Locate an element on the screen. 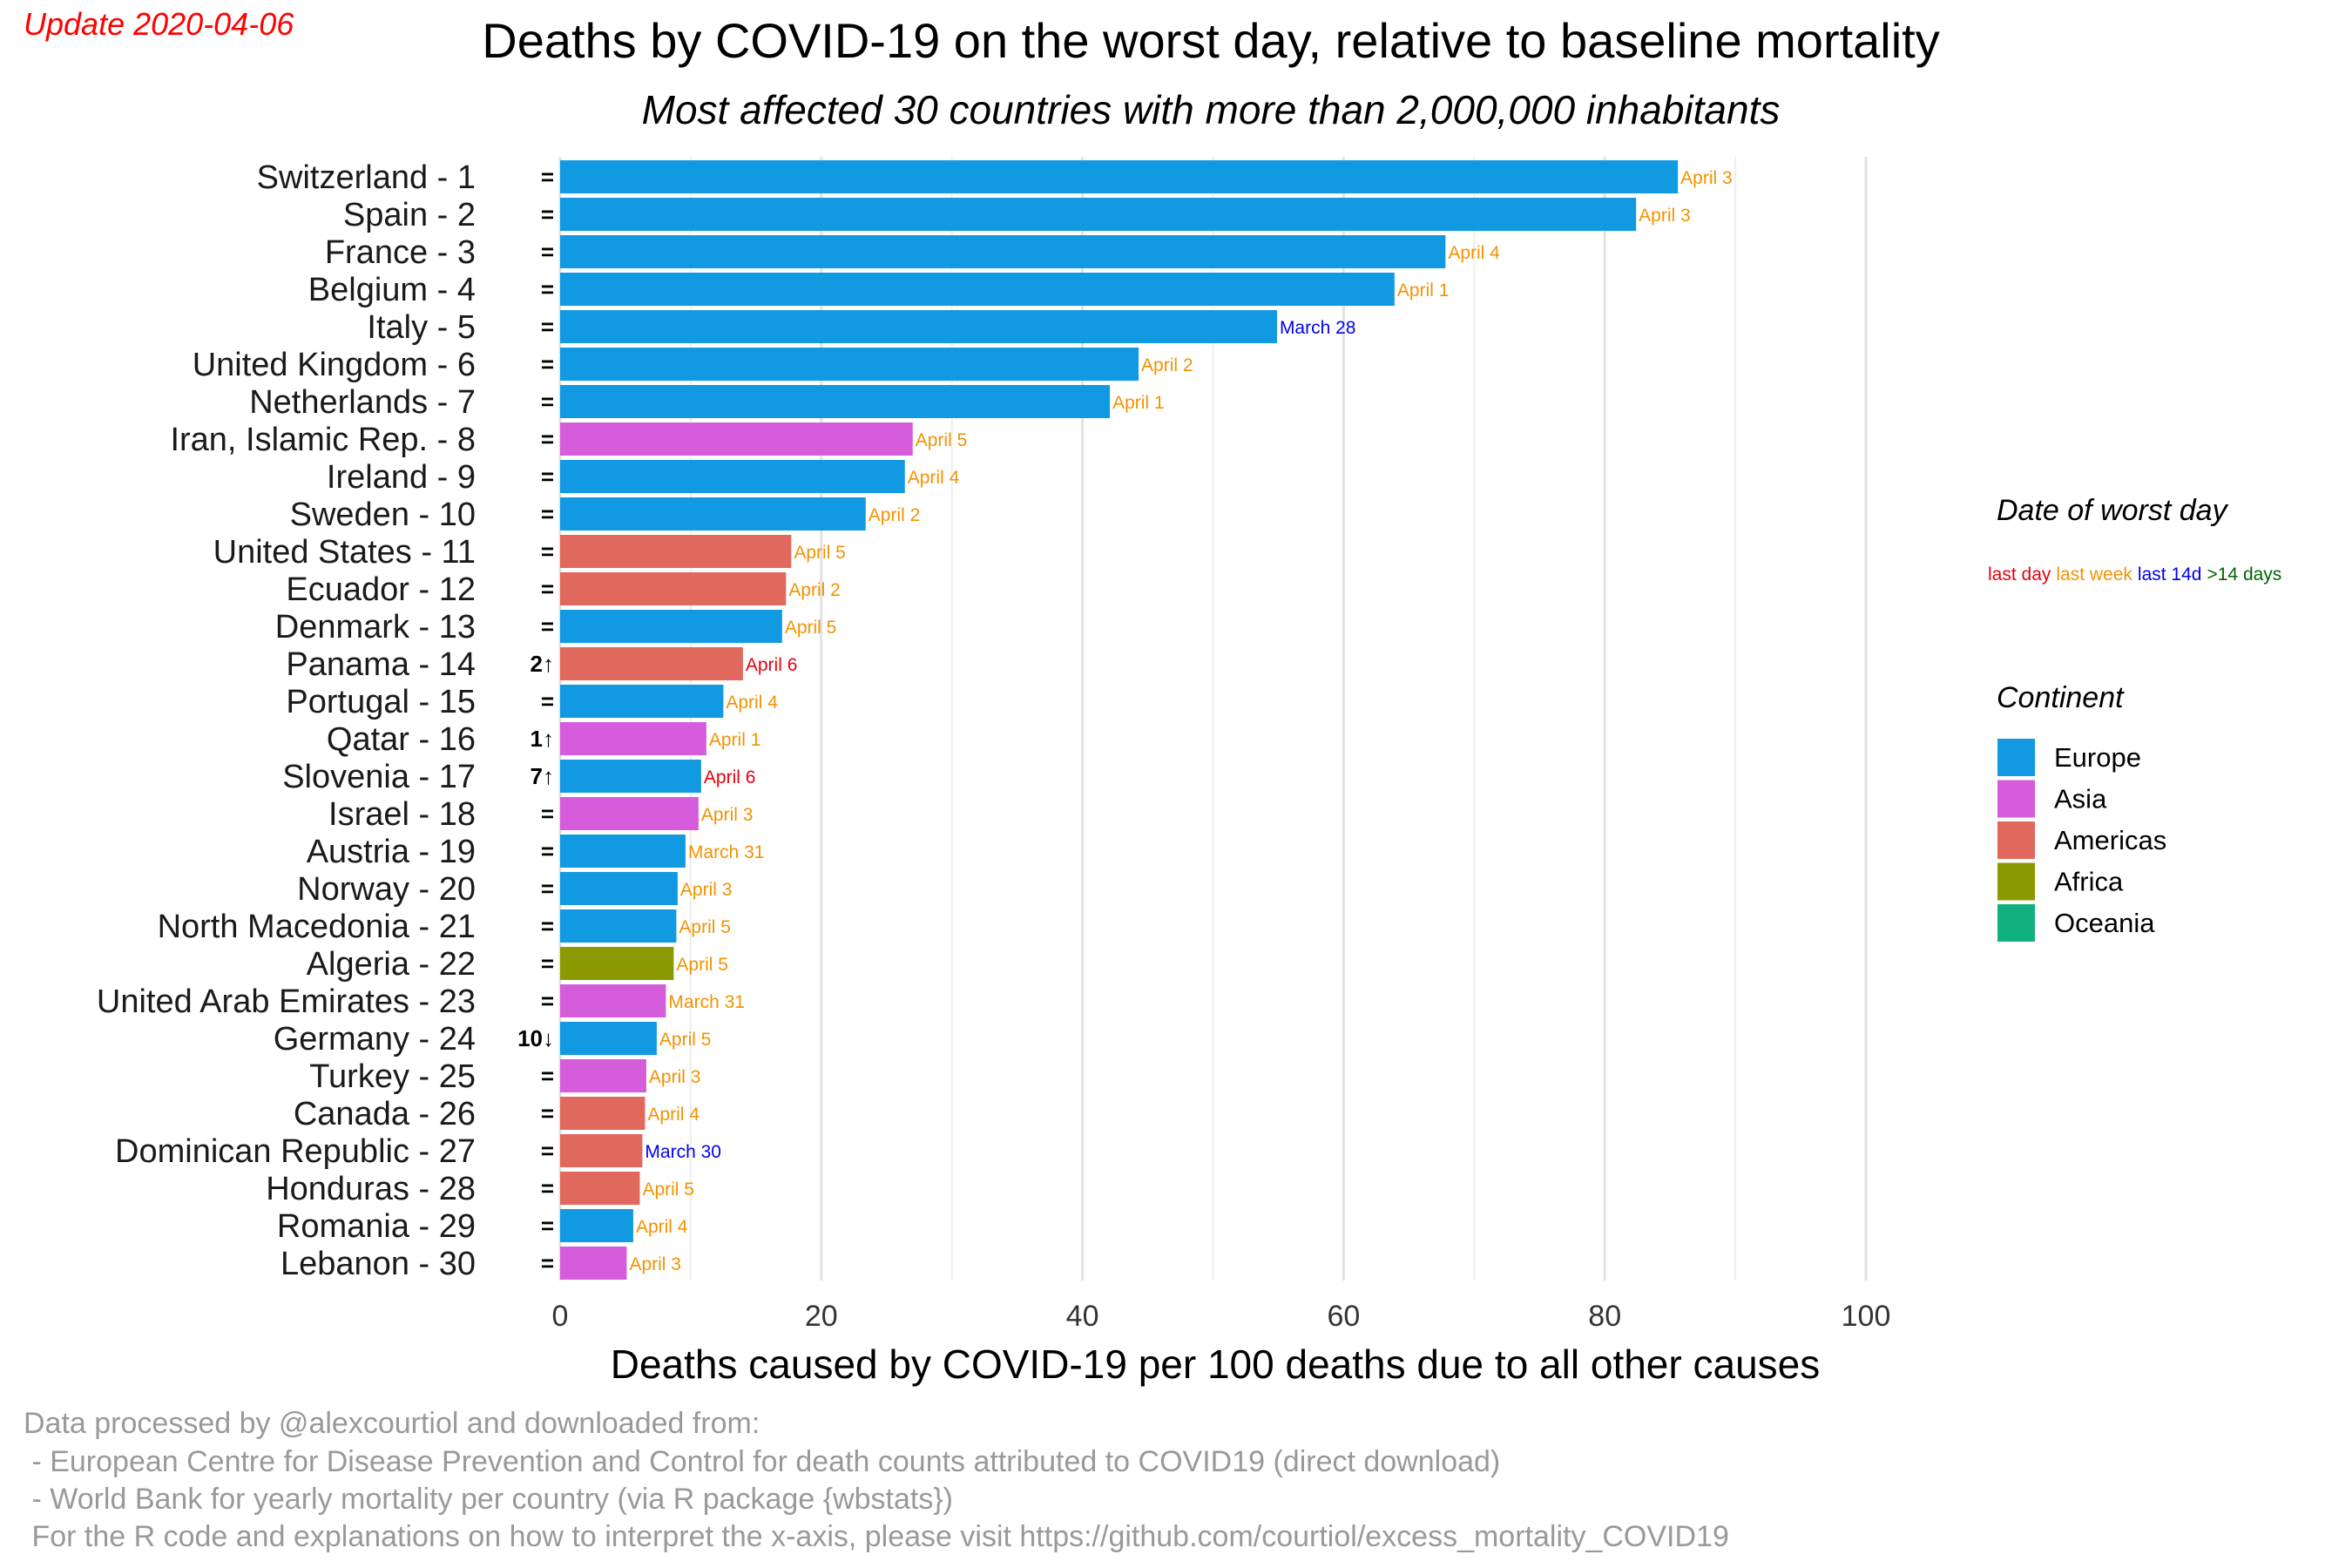 Image resolution: width=2352 pixels, height=1568 pixels. country-label: Austria - 19 is located at coordinates (391, 852).